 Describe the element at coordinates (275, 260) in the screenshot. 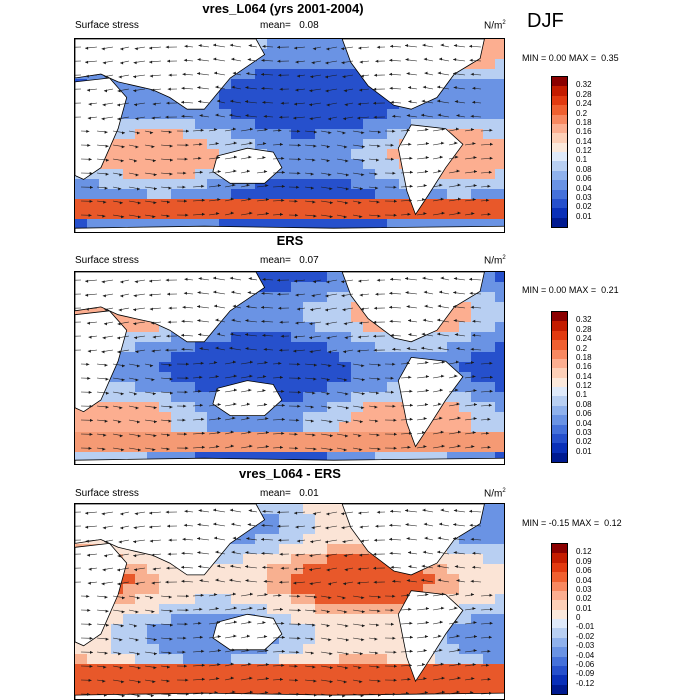

I see `mean-label: mean=` at that location.